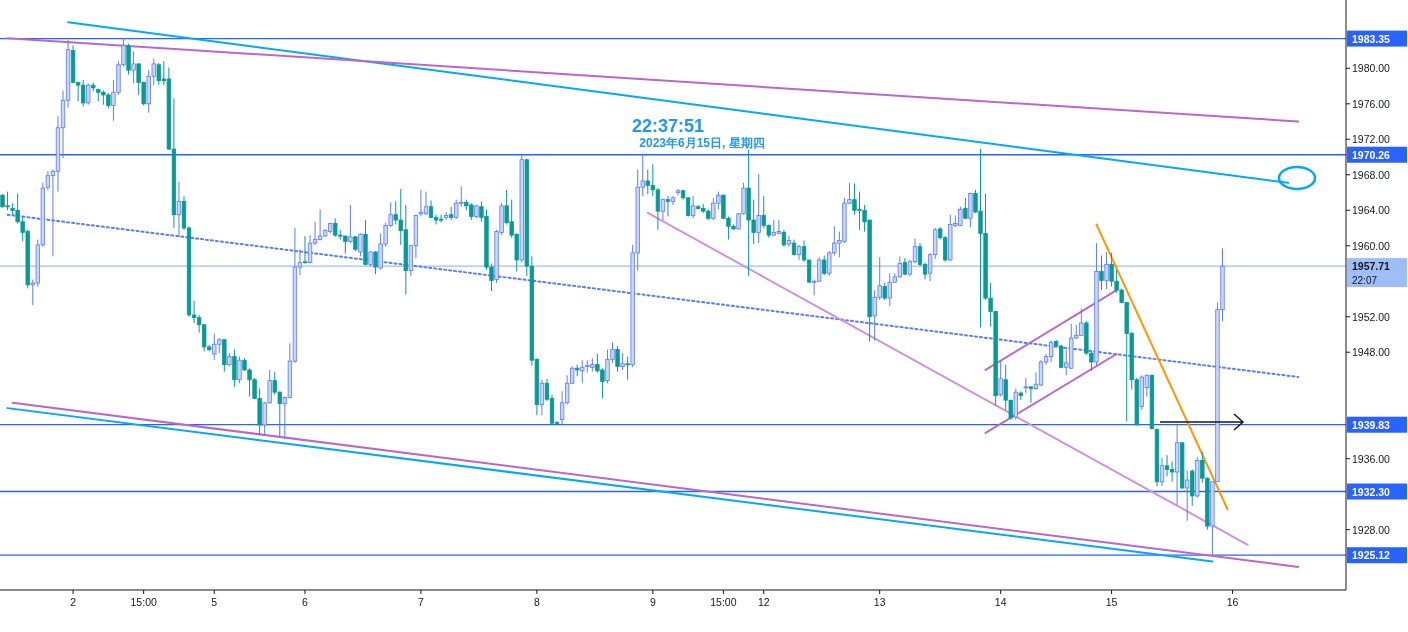 This screenshot has height=632, width=1408. I want to click on annotation: 22:37:51, so click(668, 126).